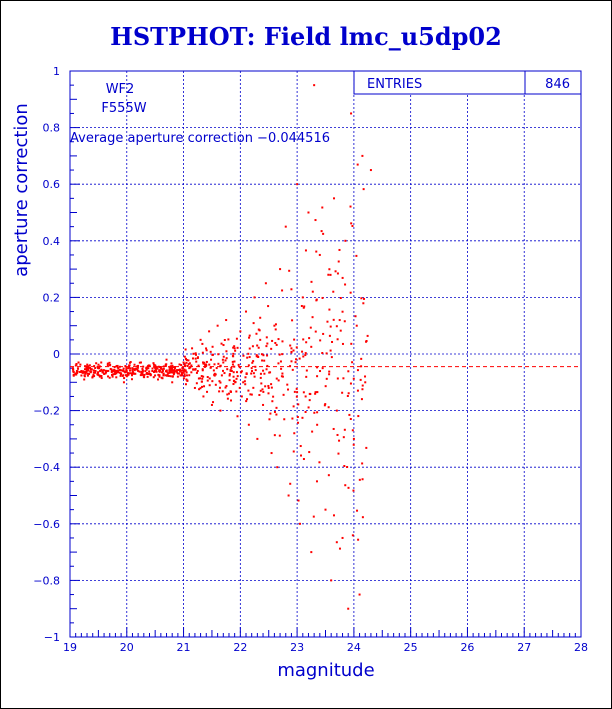 This screenshot has height=709, width=612. I want to click on x-tick-label: 22, so click(240, 647).